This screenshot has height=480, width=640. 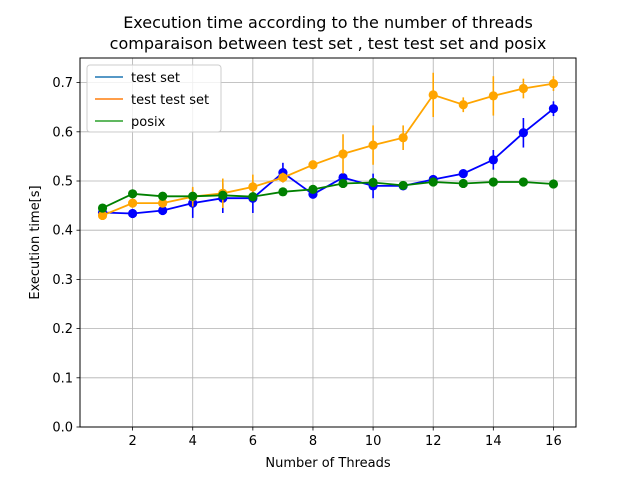 What do you see at coordinates (62, 280) in the screenshot?
I see `y-tick-label: 0.3` at bounding box center [62, 280].